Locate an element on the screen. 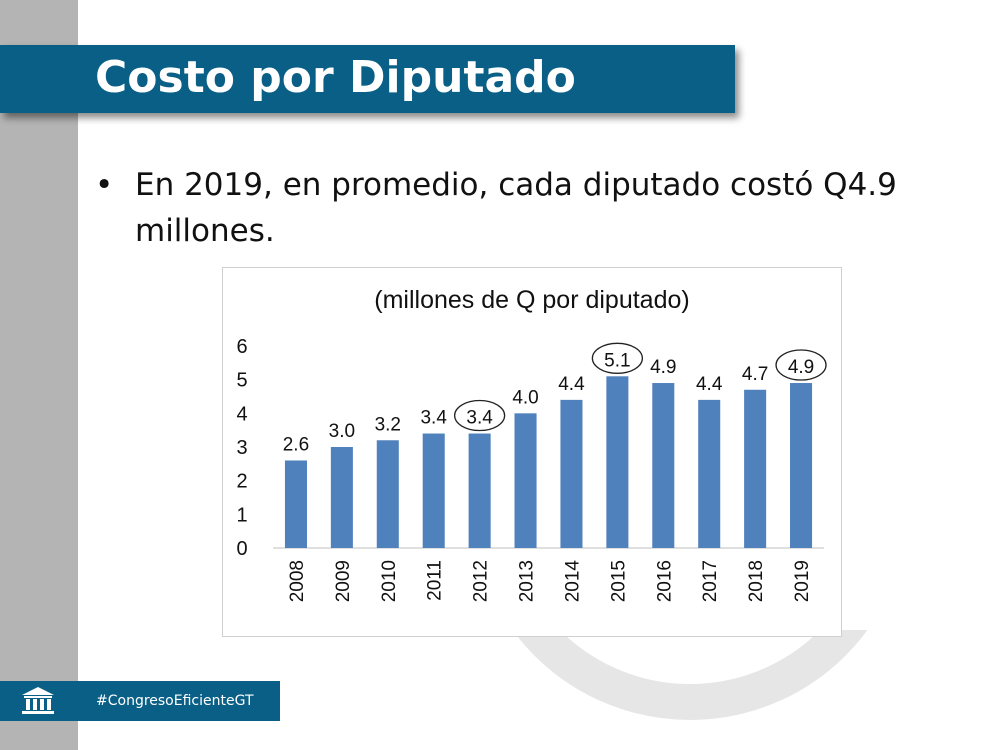 The width and height of the screenshot is (1000, 750). x-tick-label-2015: 2015 is located at coordinates (618, 581).